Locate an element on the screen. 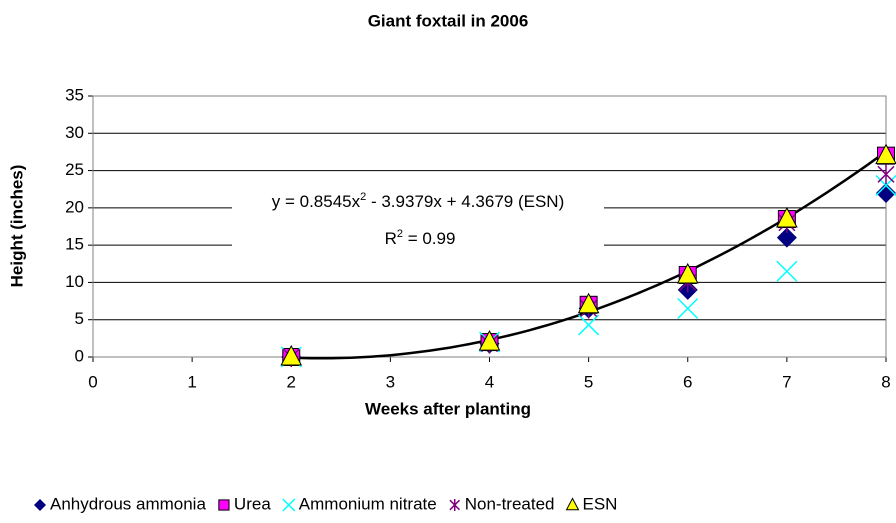 This screenshot has height=523, width=896. y-tick-label: 20 is located at coordinates (74, 206).